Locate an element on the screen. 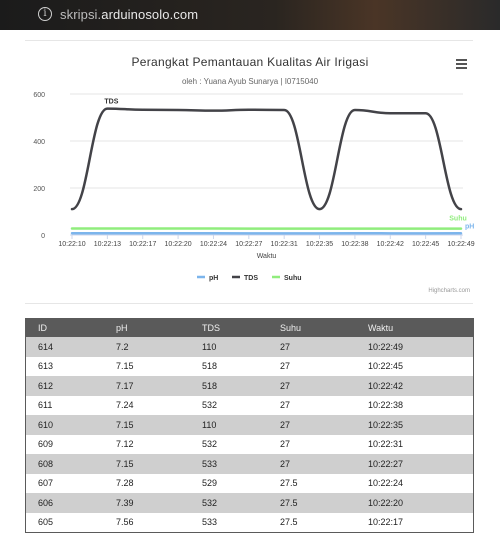 This screenshot has width=500, height=535. header-waktu: Waktu is located at coordinates (421, 327).